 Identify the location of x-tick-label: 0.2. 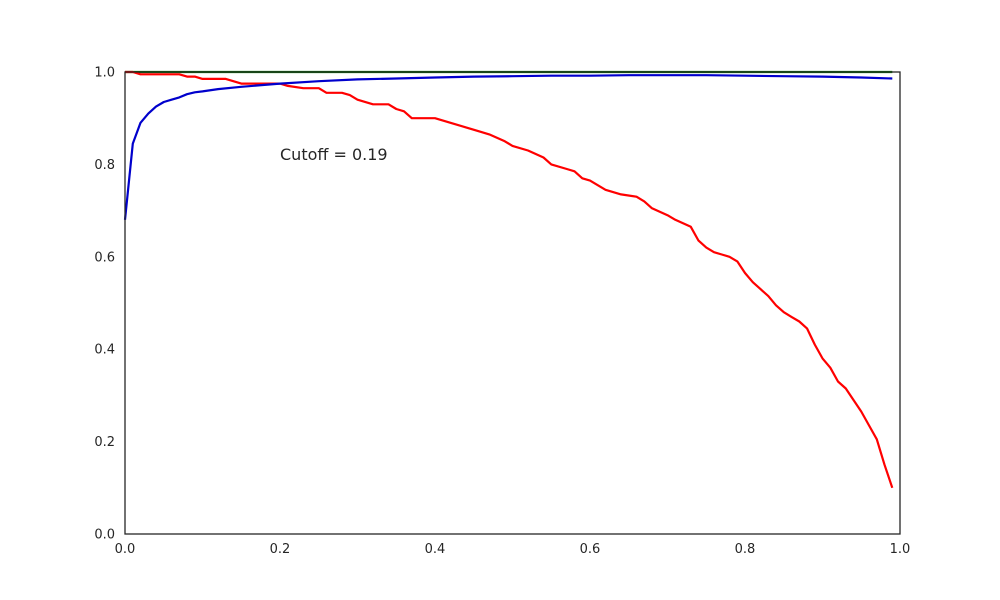
(280, 549).